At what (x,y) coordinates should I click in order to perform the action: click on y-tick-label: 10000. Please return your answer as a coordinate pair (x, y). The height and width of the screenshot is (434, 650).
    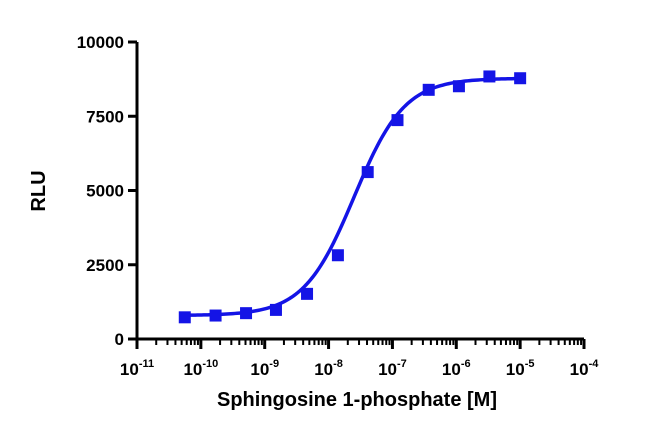
    Looking at the image, I should click on (100, 42).